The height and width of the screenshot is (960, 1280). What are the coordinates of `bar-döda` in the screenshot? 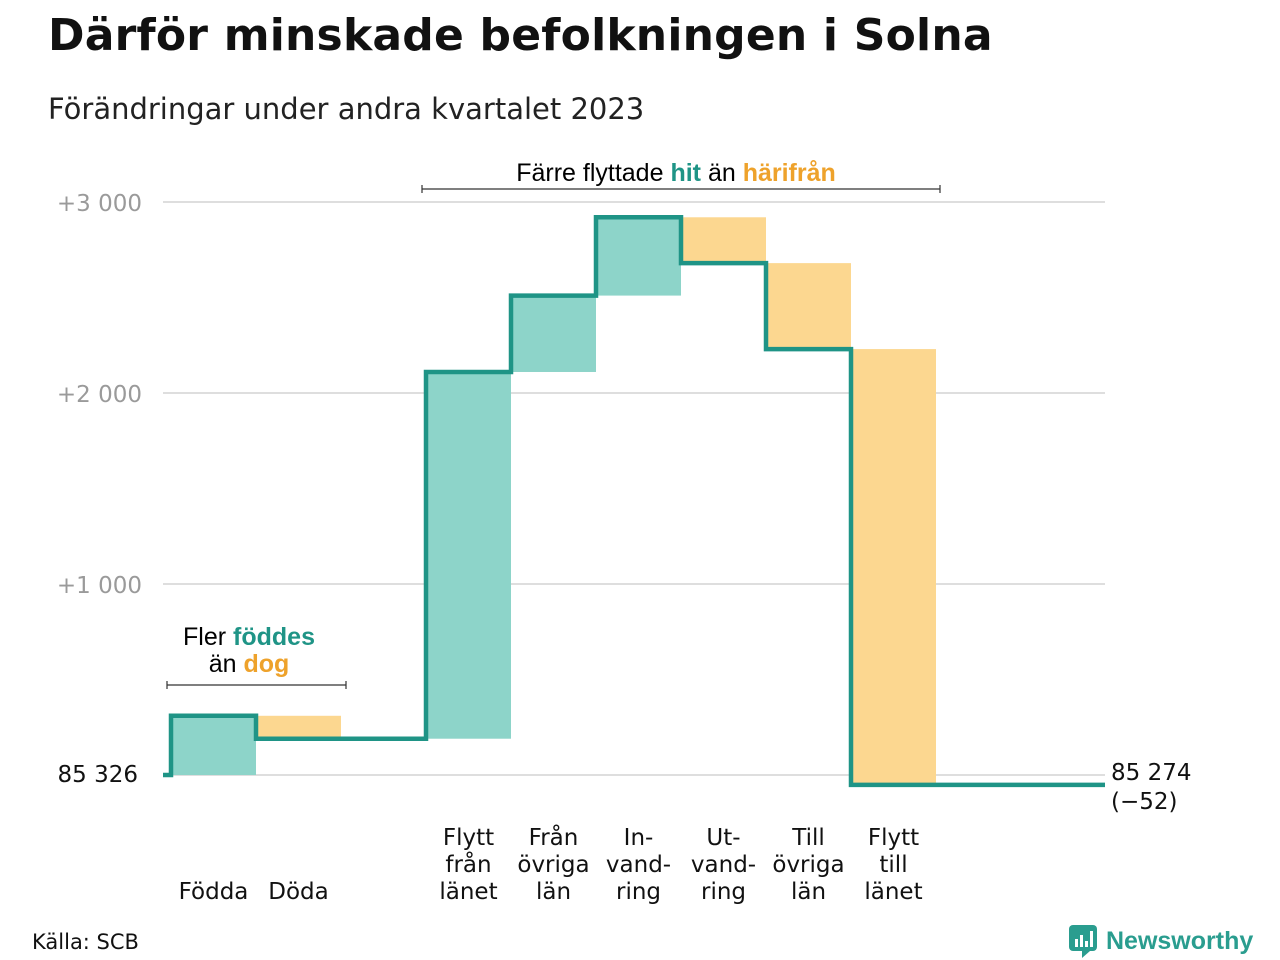 It's located at (298, 727).